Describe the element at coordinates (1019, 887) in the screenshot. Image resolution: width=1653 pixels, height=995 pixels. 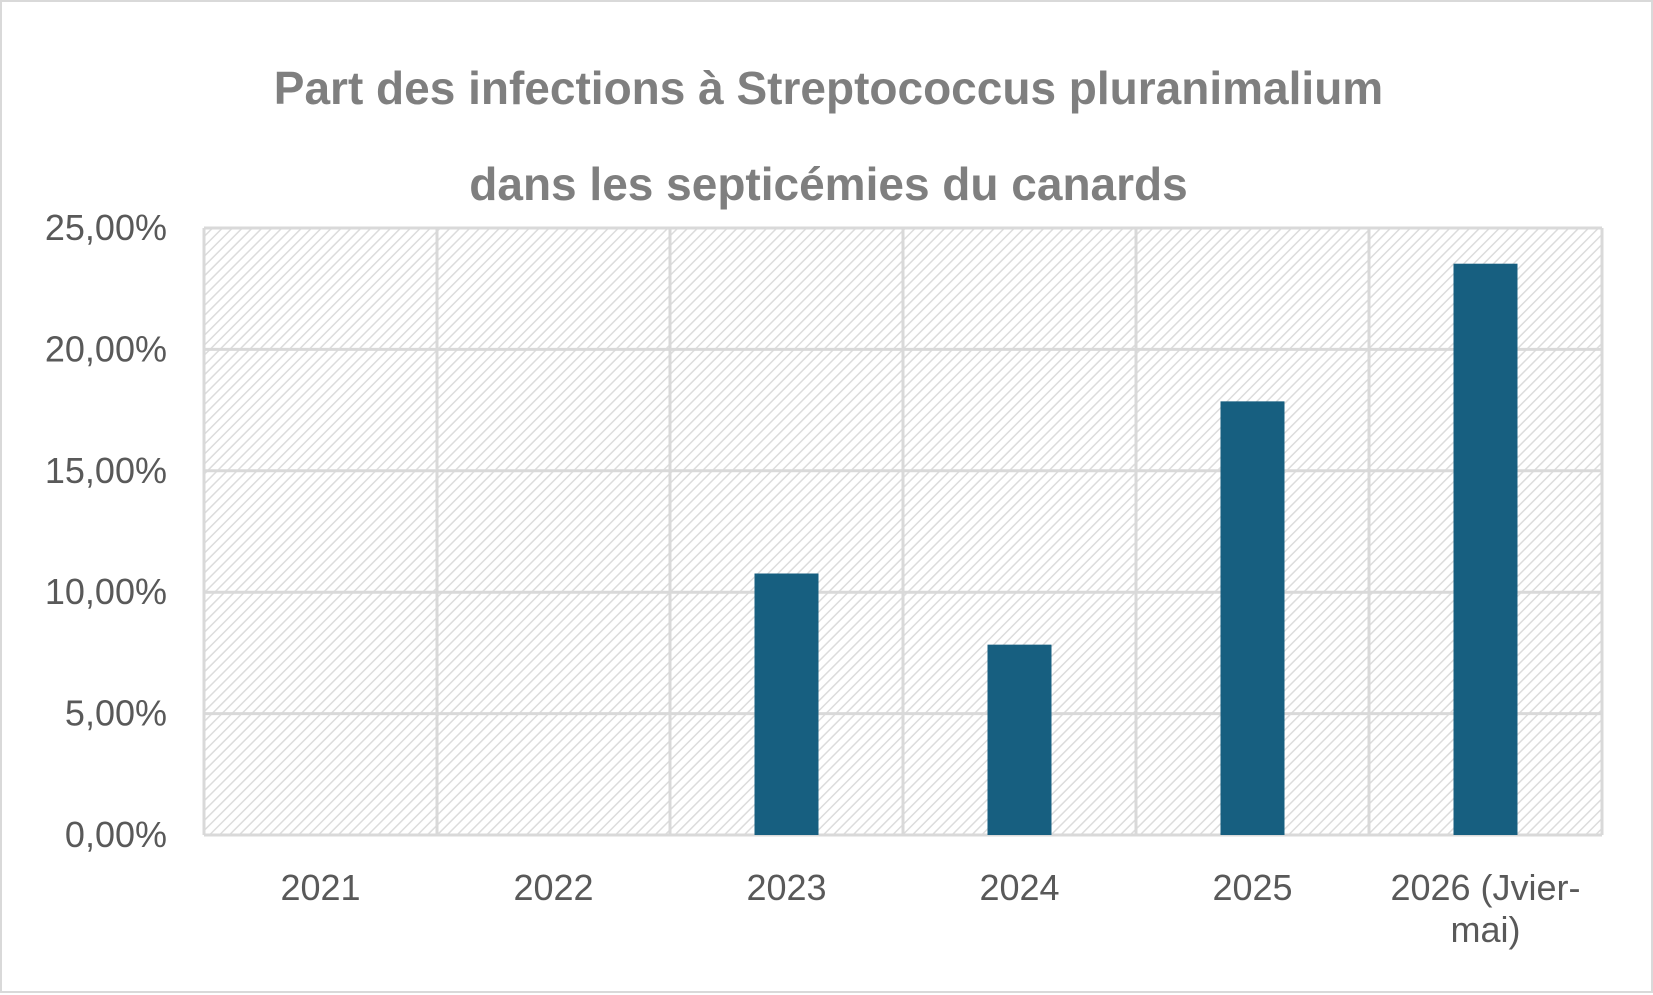
I see `x-tick-label: 2024` at that location.